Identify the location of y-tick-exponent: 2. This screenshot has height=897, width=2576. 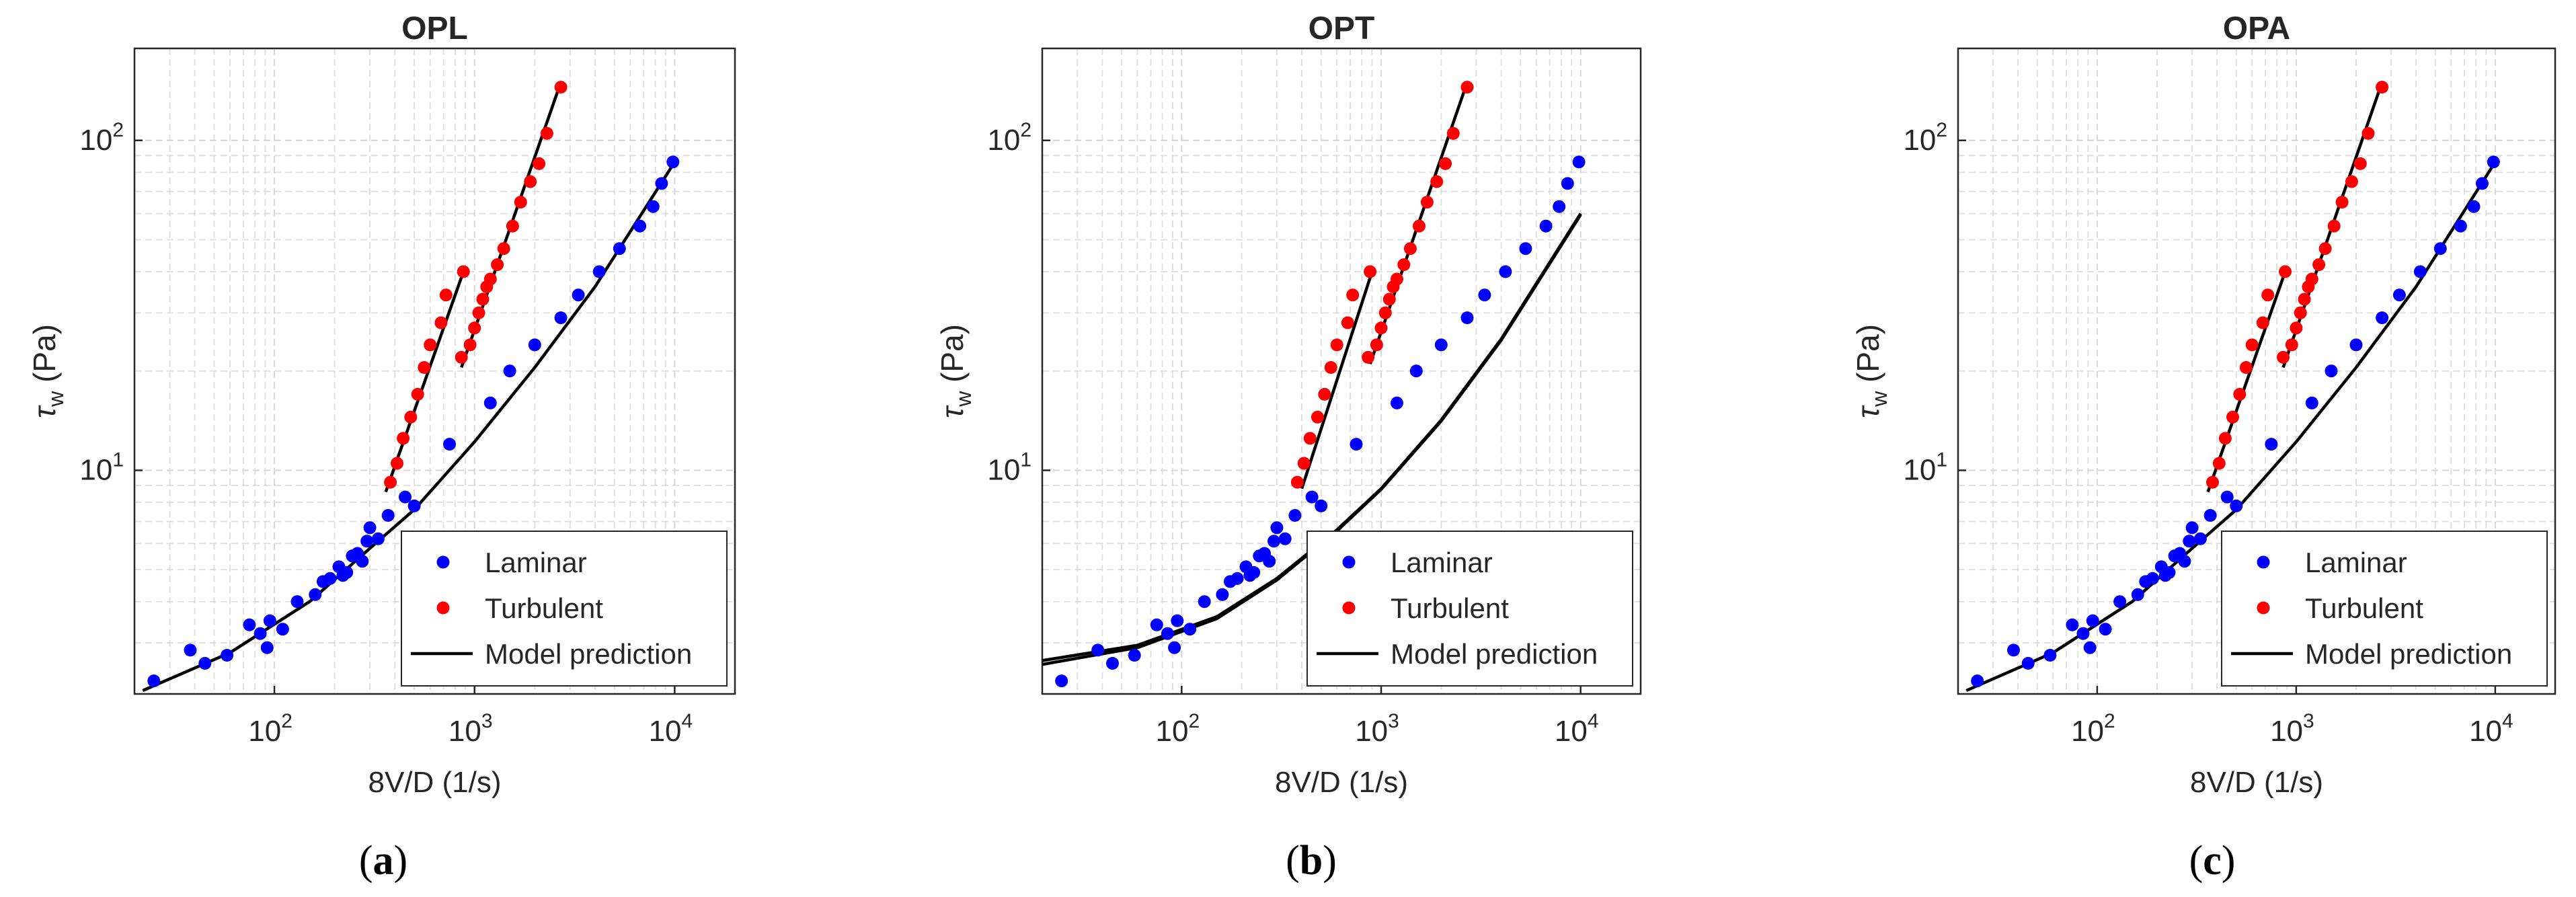
(1942, 130).